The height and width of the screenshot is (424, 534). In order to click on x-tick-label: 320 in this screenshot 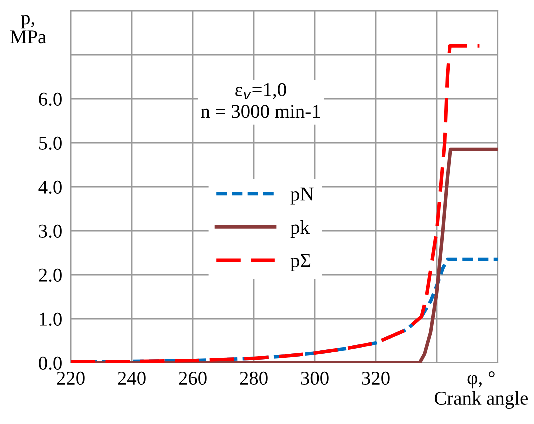, I will do `click(376, 379)`.